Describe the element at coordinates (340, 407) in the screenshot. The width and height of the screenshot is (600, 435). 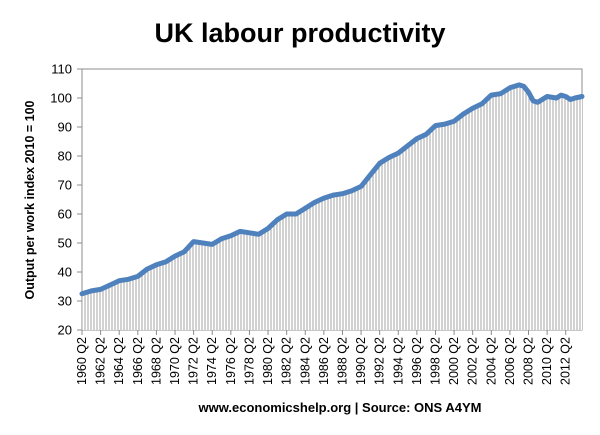
I see `source-footer: www.economicshelp.org | Source: ONS A4YM` at that location.